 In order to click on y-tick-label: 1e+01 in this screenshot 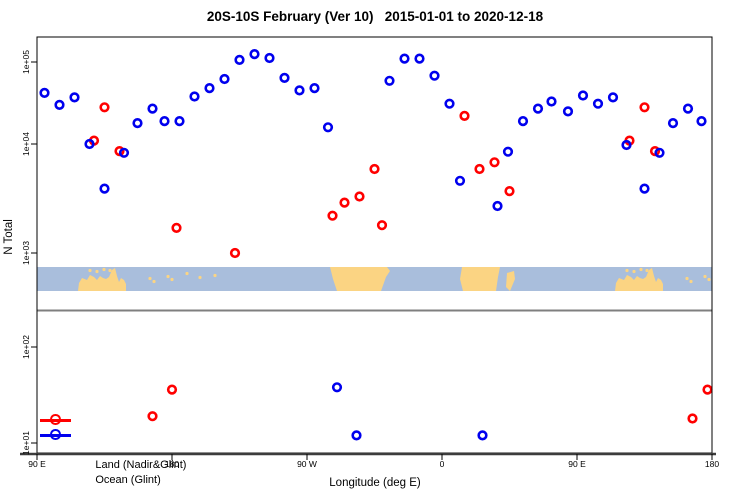, I will do `click(26, 443)`.